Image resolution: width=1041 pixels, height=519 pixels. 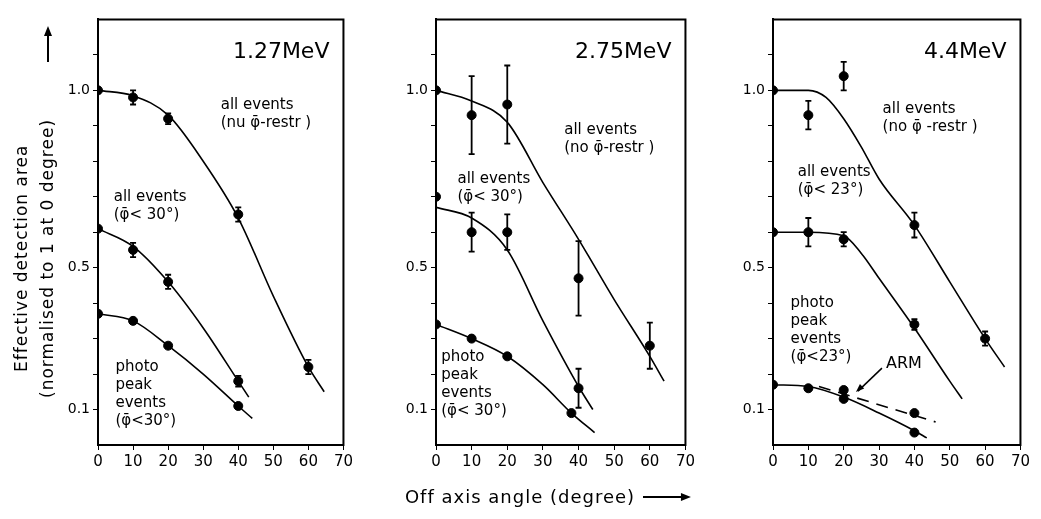 What do you see at coordinates (914, 413) in the screenshot?
I see `point` at bounding box center [914, 413].